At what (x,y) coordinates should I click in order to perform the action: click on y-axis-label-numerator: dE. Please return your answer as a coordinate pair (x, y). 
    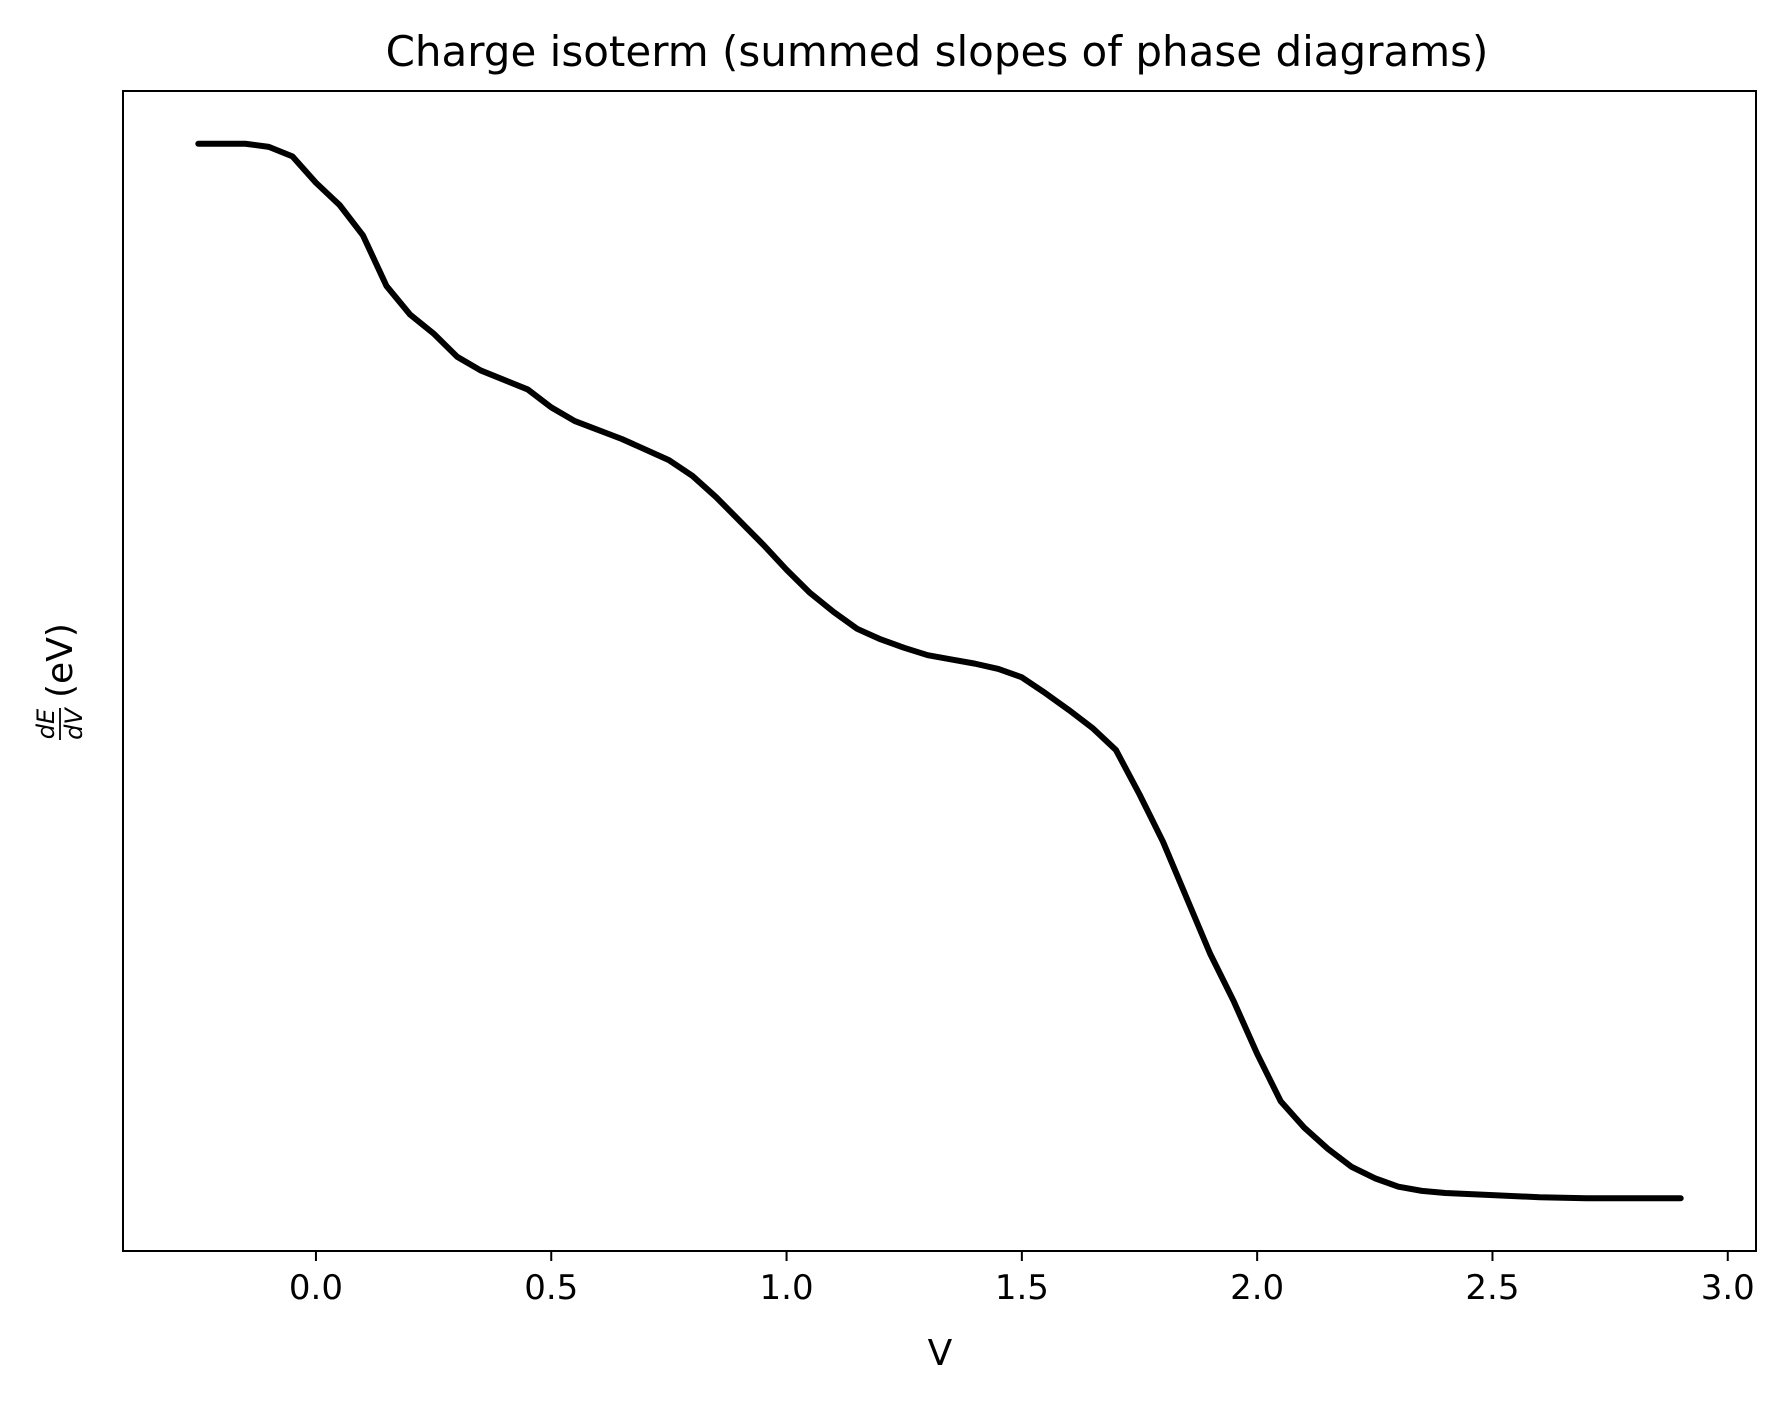
    Looking at the image, I should click on (46, 723).